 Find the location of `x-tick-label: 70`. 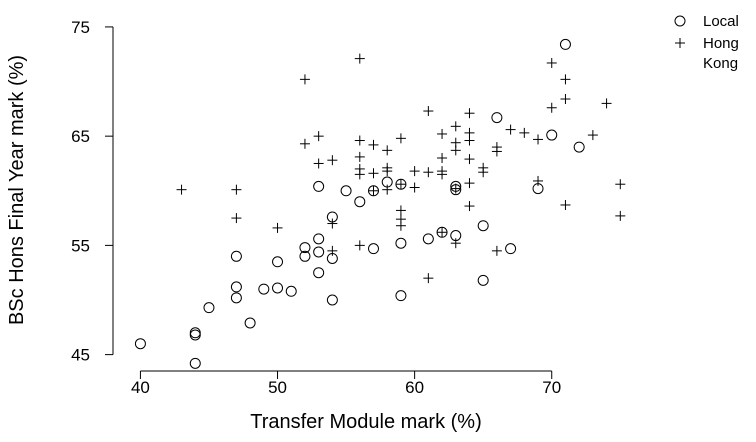

x-tick-label: 70 is located at coordinates (551, 387).